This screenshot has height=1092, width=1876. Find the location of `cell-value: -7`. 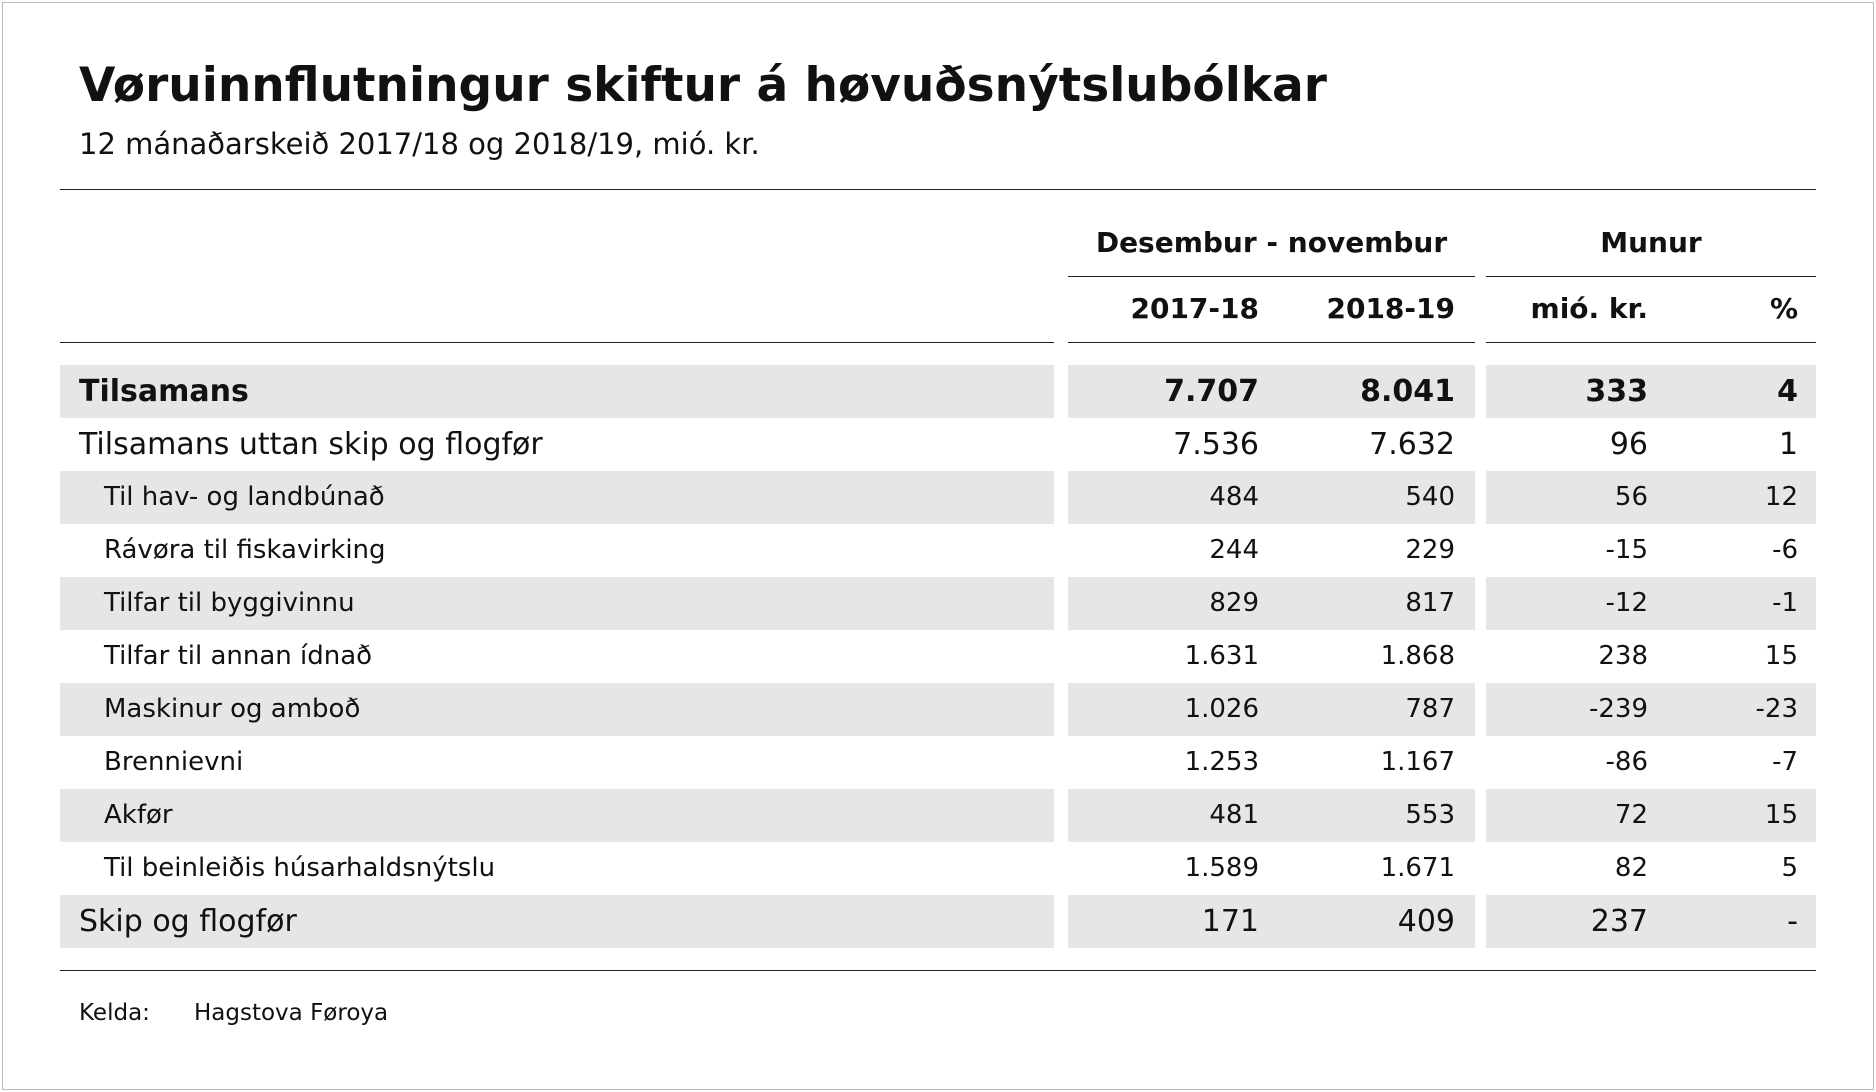

cell-value: -7 is located at coordinates (1785, 762).